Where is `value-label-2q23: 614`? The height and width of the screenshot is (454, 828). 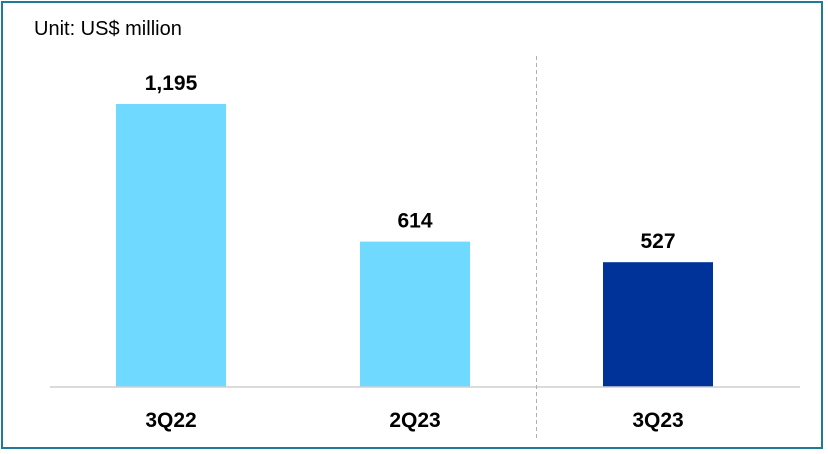
value-label-2q23: 614 is located at coordinates (414, 221).